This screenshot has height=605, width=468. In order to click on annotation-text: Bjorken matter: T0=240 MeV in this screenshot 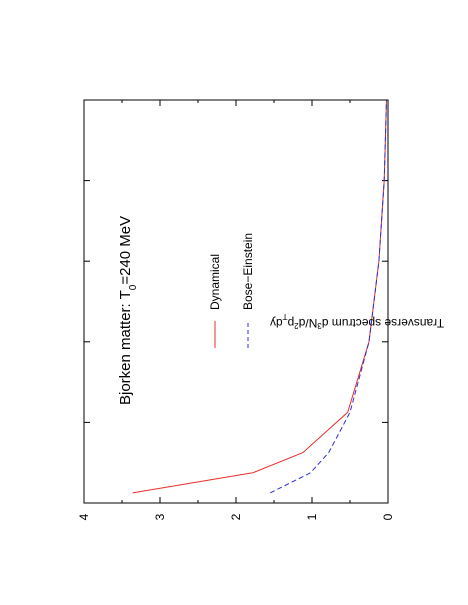, I will do `click(128, 310)`.